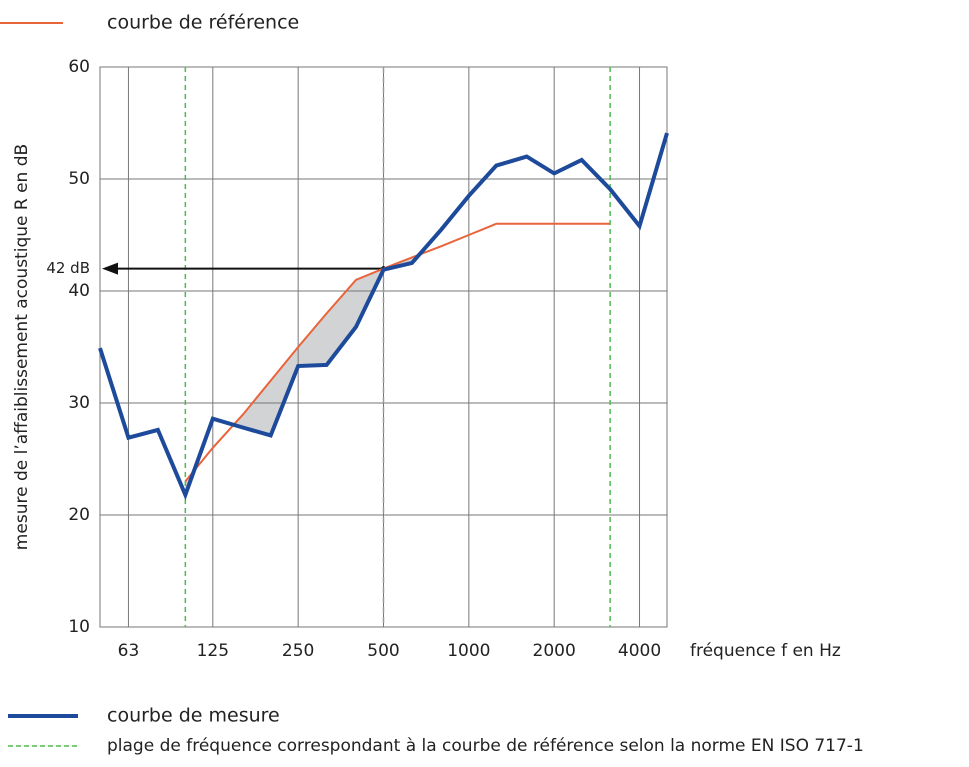 This screenshot has width=969, height=767. Describe the element at coordinates (383, 651) in the screenshot. I see `x-tick-label: 500` at that location.